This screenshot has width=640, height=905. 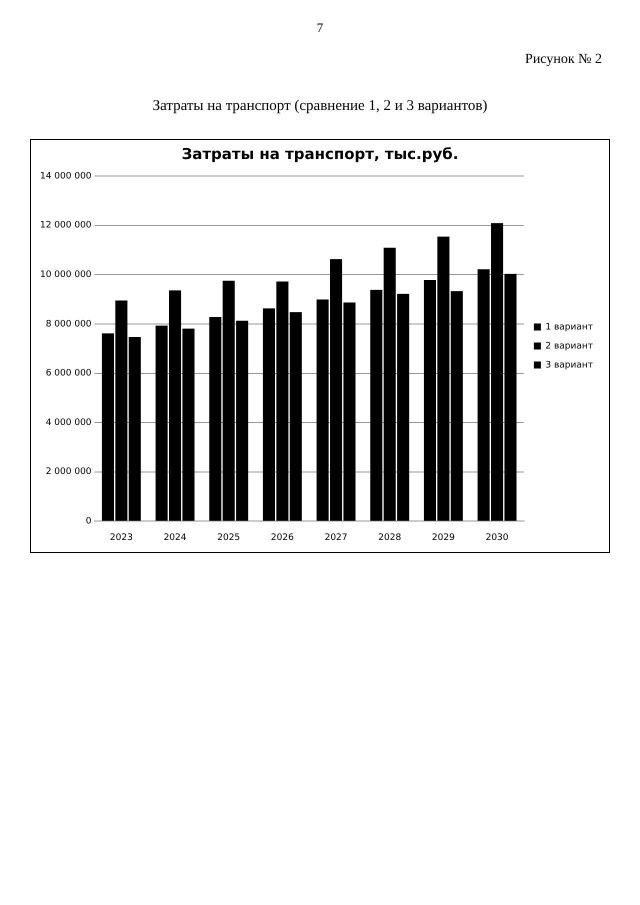 What do you see at coordinates (175, 537) in the screenshot?
I see `x-tick-label: 2024` at bounding box center [175, 537].